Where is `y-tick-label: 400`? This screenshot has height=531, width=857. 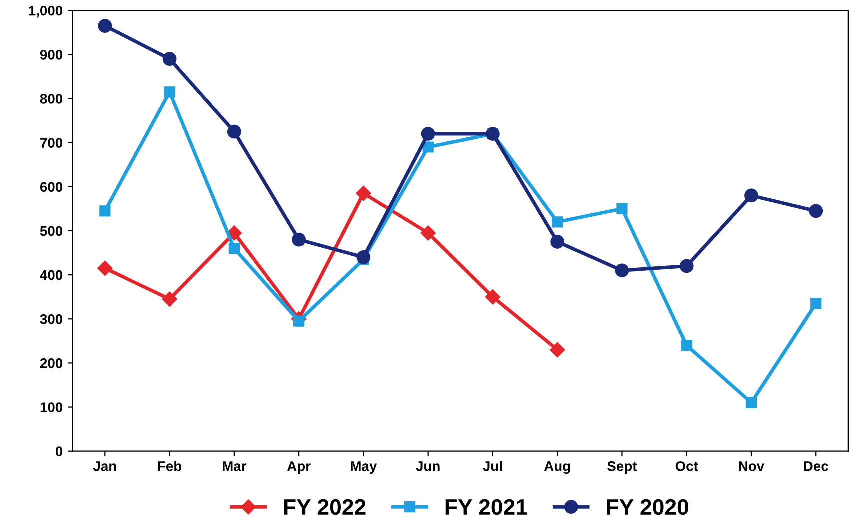 y-tick-label: 400 is located at coordinates (51, 275).